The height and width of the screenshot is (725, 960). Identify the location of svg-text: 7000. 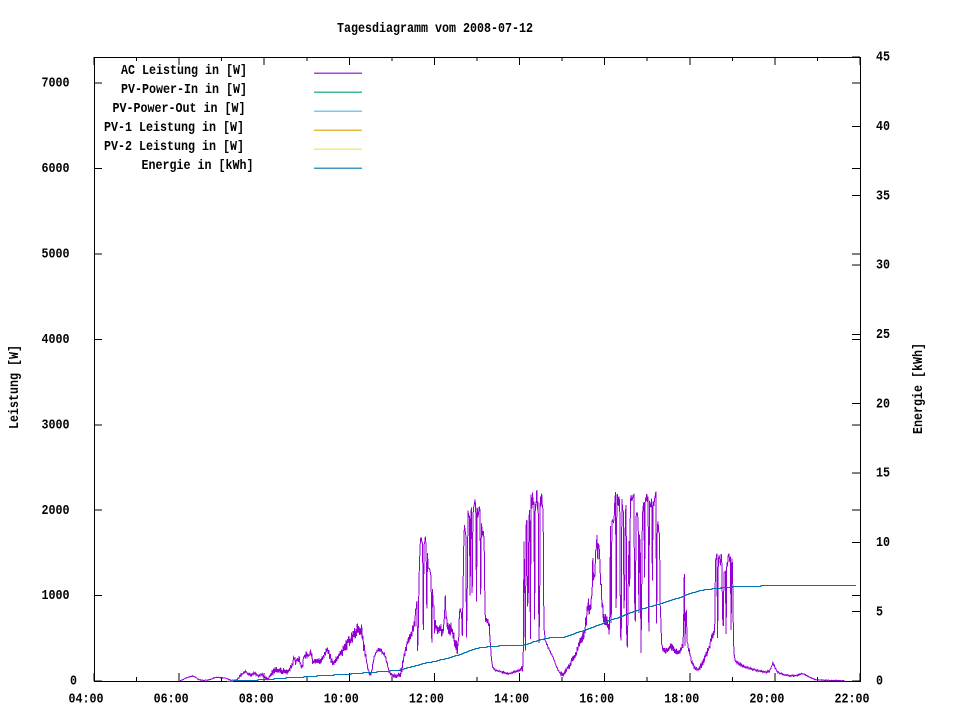
(56, 84).